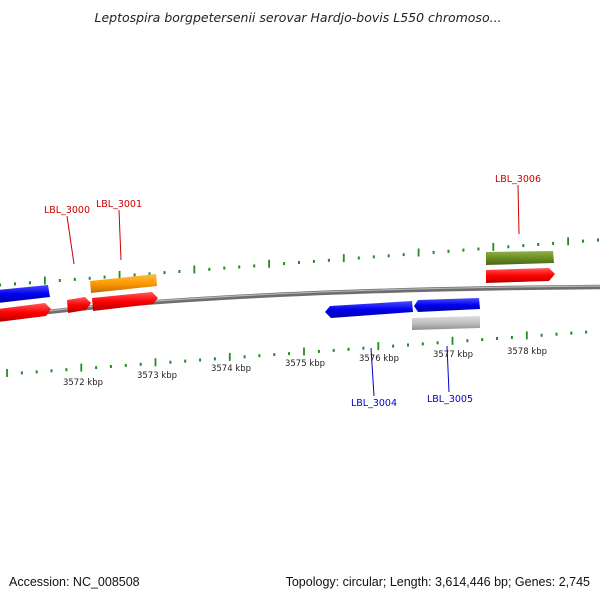  I want to click on kbp-label: 3575 kbp, so click(305, 364).